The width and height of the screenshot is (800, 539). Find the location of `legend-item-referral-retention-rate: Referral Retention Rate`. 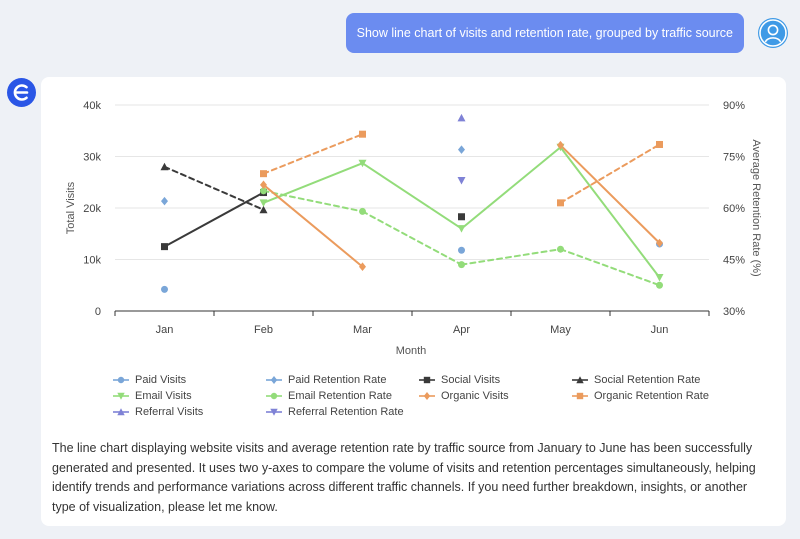

legend-item-referral-retention-rate: Referral Retention Rate is located at coordinates (342, 412).